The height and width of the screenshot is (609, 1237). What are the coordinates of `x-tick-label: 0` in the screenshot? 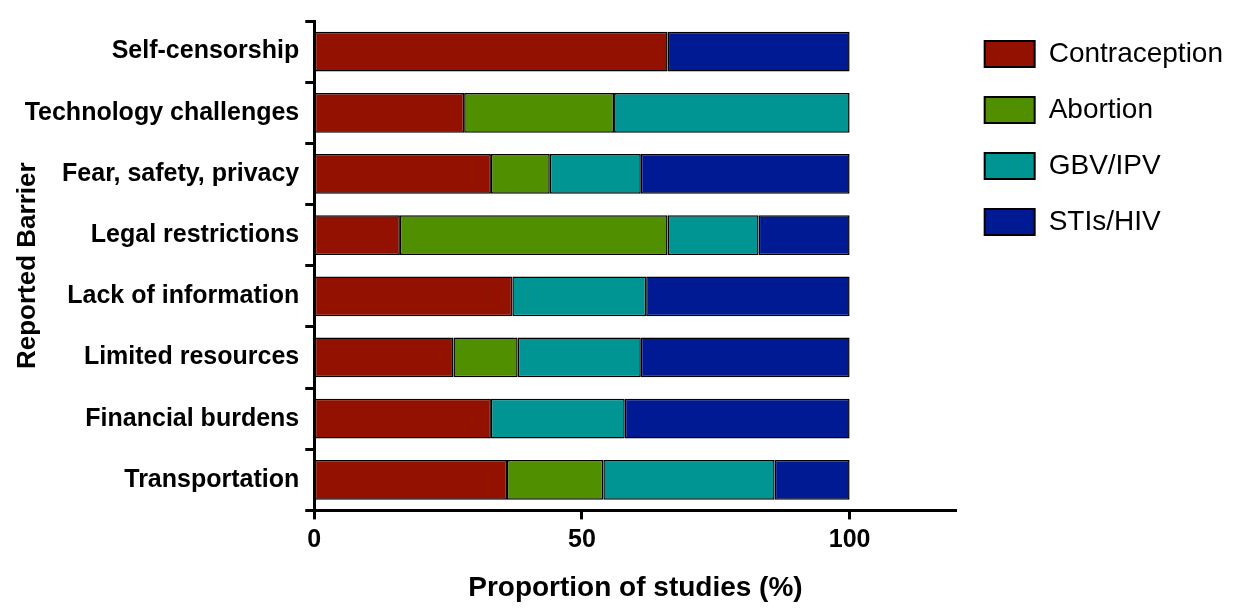 It's located at (314, 538).